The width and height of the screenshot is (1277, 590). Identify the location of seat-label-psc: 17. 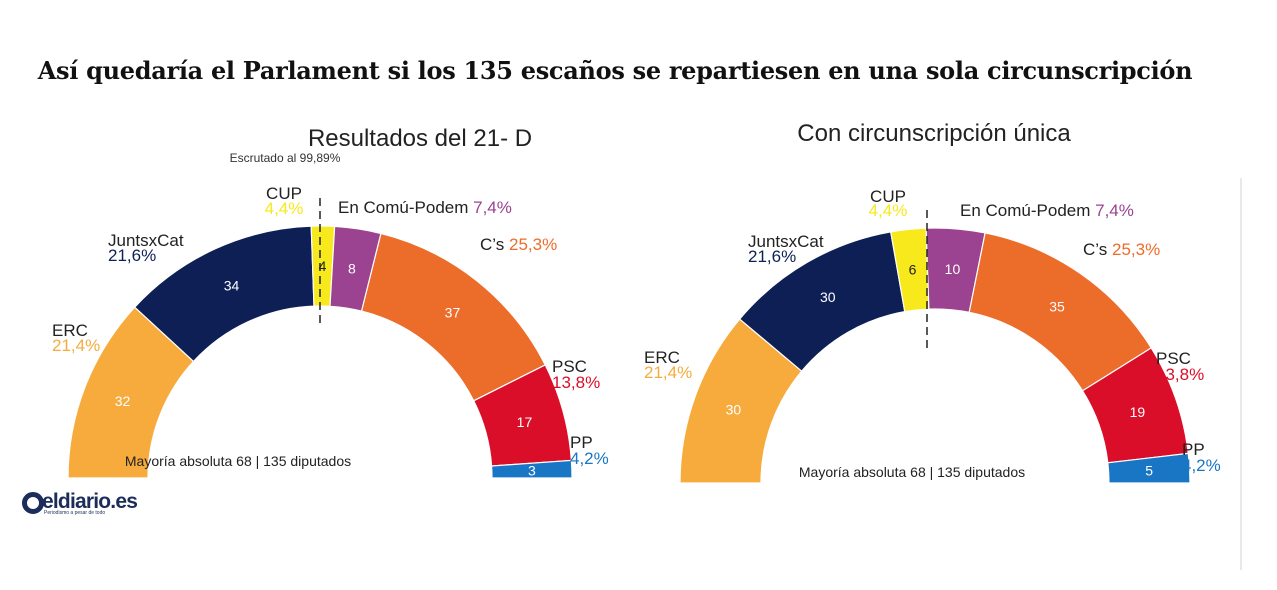
(525, 422).